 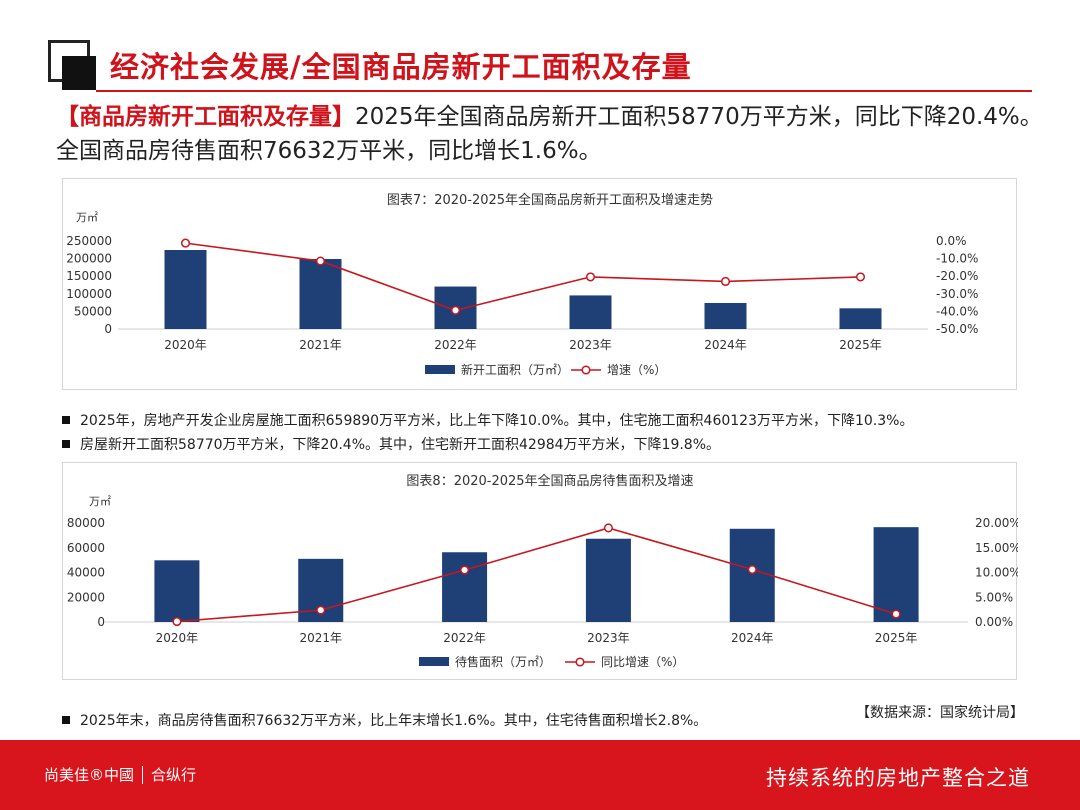 What do you see at coordinates (550, 200) in the screenshot?
I see `chart-7-title: 图表7：2020-2025年全国商品房新开工面积及增速走势` at bounding box center [550, 200].